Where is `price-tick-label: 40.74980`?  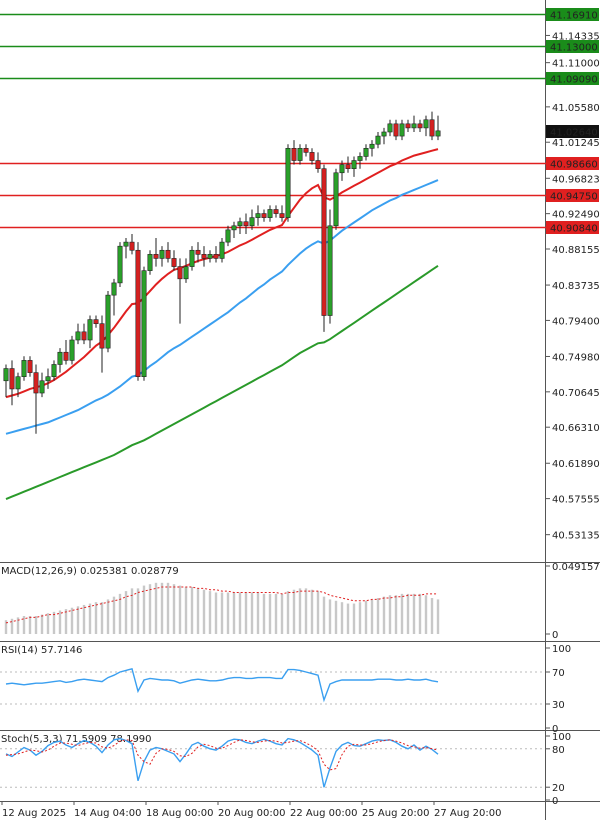
price-tick-label: 40.74980 is located at coordinates (576, 357).